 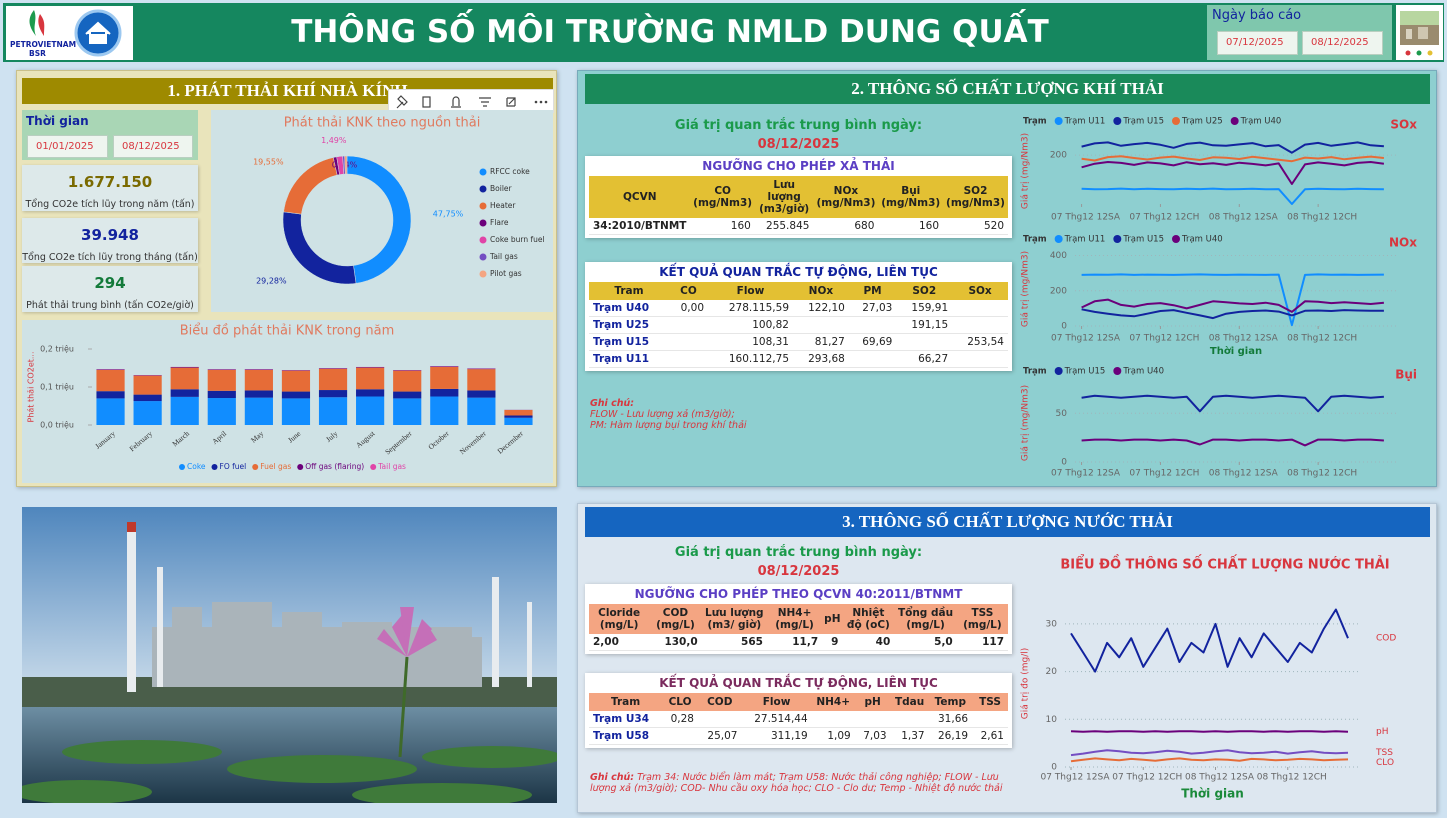 I want to click on chart-title: SOx, so click(x=1403, y=125).